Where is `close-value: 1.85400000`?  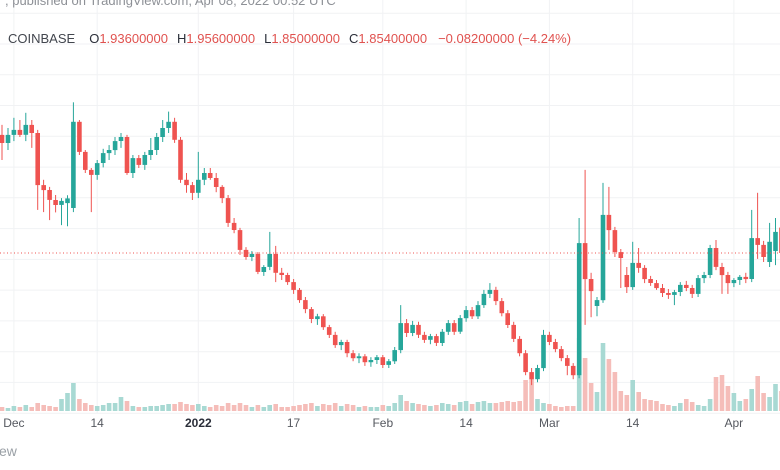 close-value: 1.85400000 is located at coordinates (393, 38).